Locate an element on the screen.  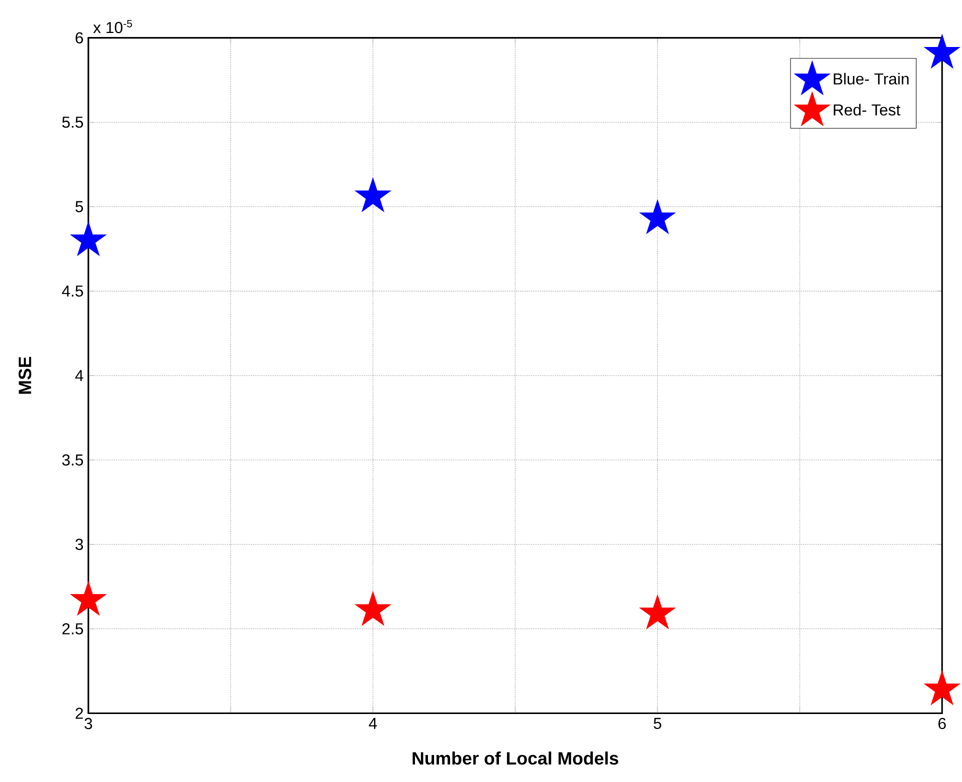
x-axis-title: Number of Local Models is located at coordinates (515, 758).